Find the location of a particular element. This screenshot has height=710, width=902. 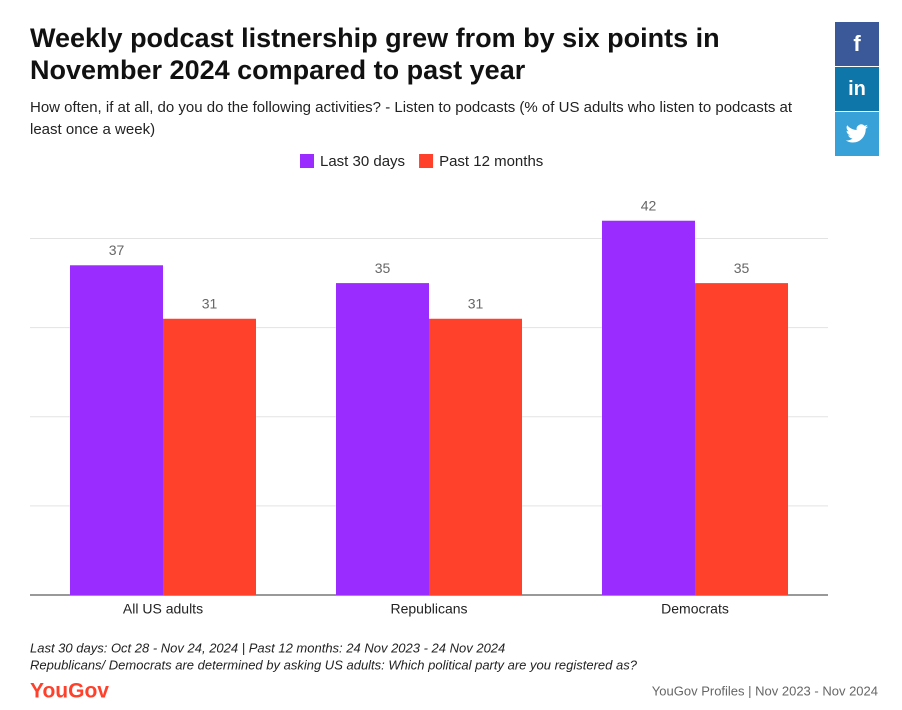

twitter-button is located at coordinates (857, 134).